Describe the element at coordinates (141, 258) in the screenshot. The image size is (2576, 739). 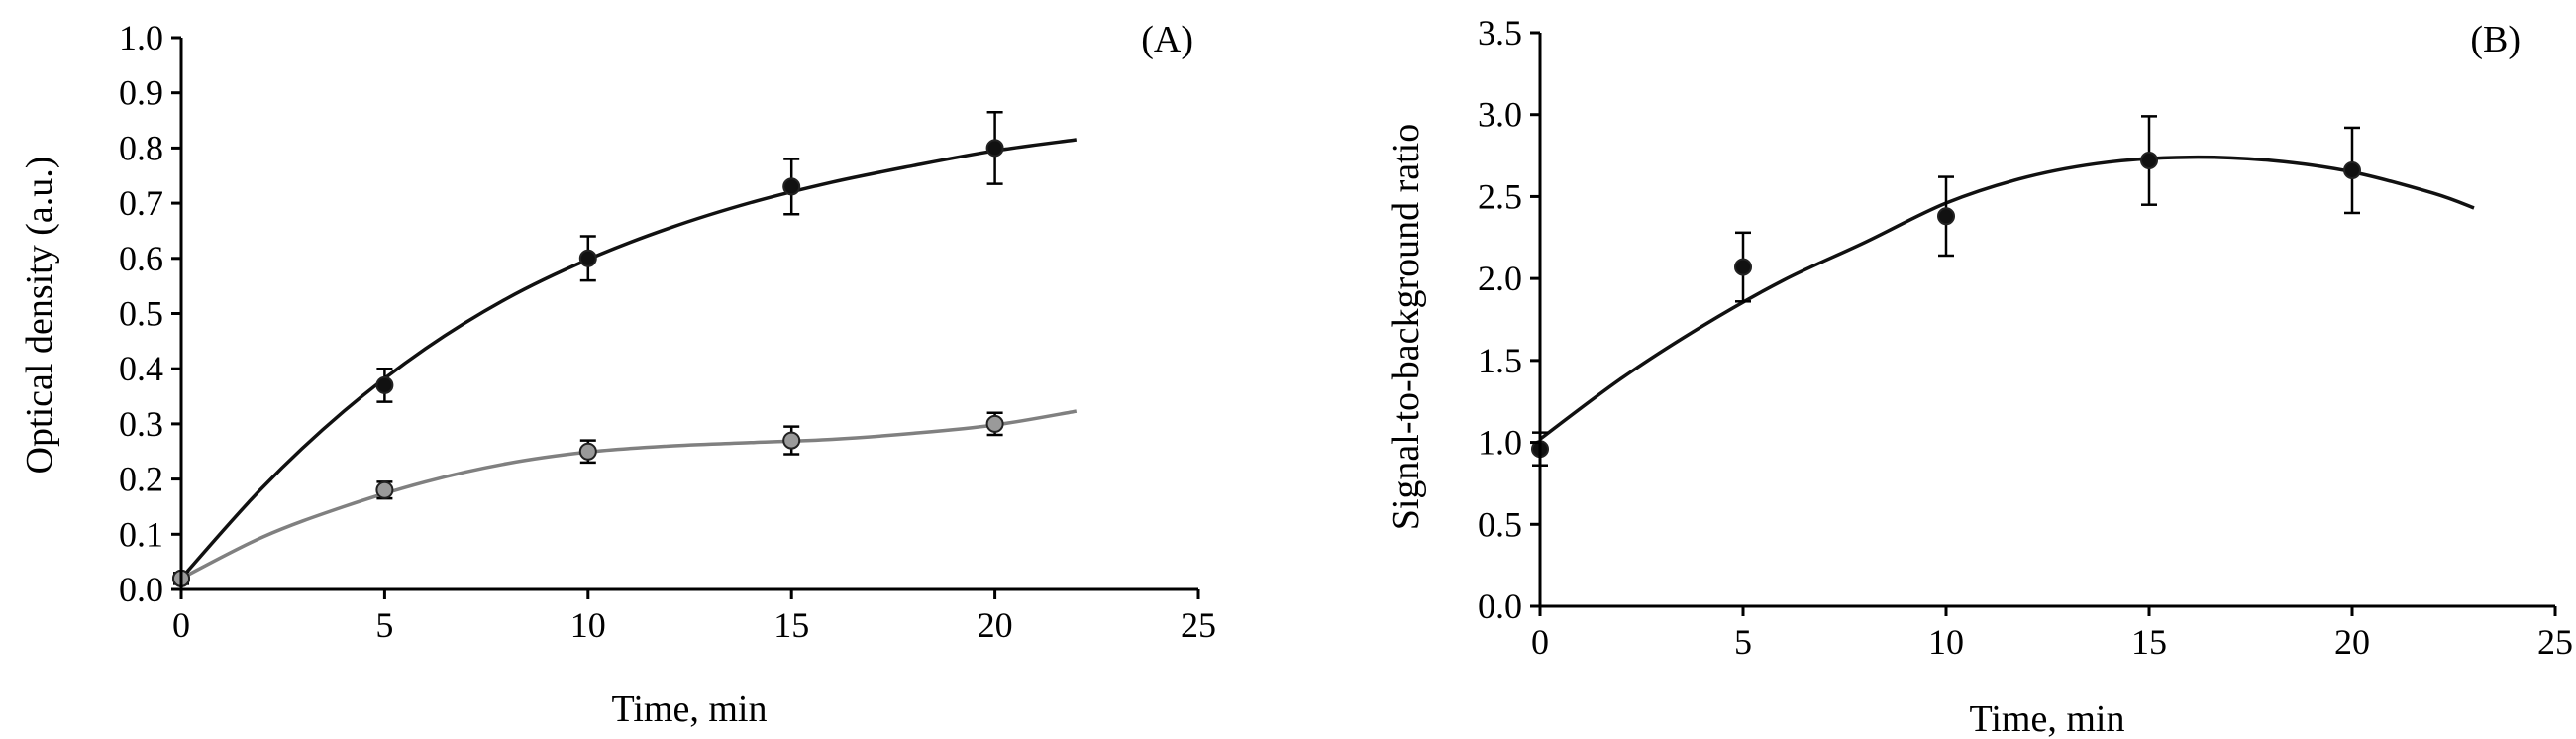
I see `panel-a-y-tick-label: 0.6` at that location.